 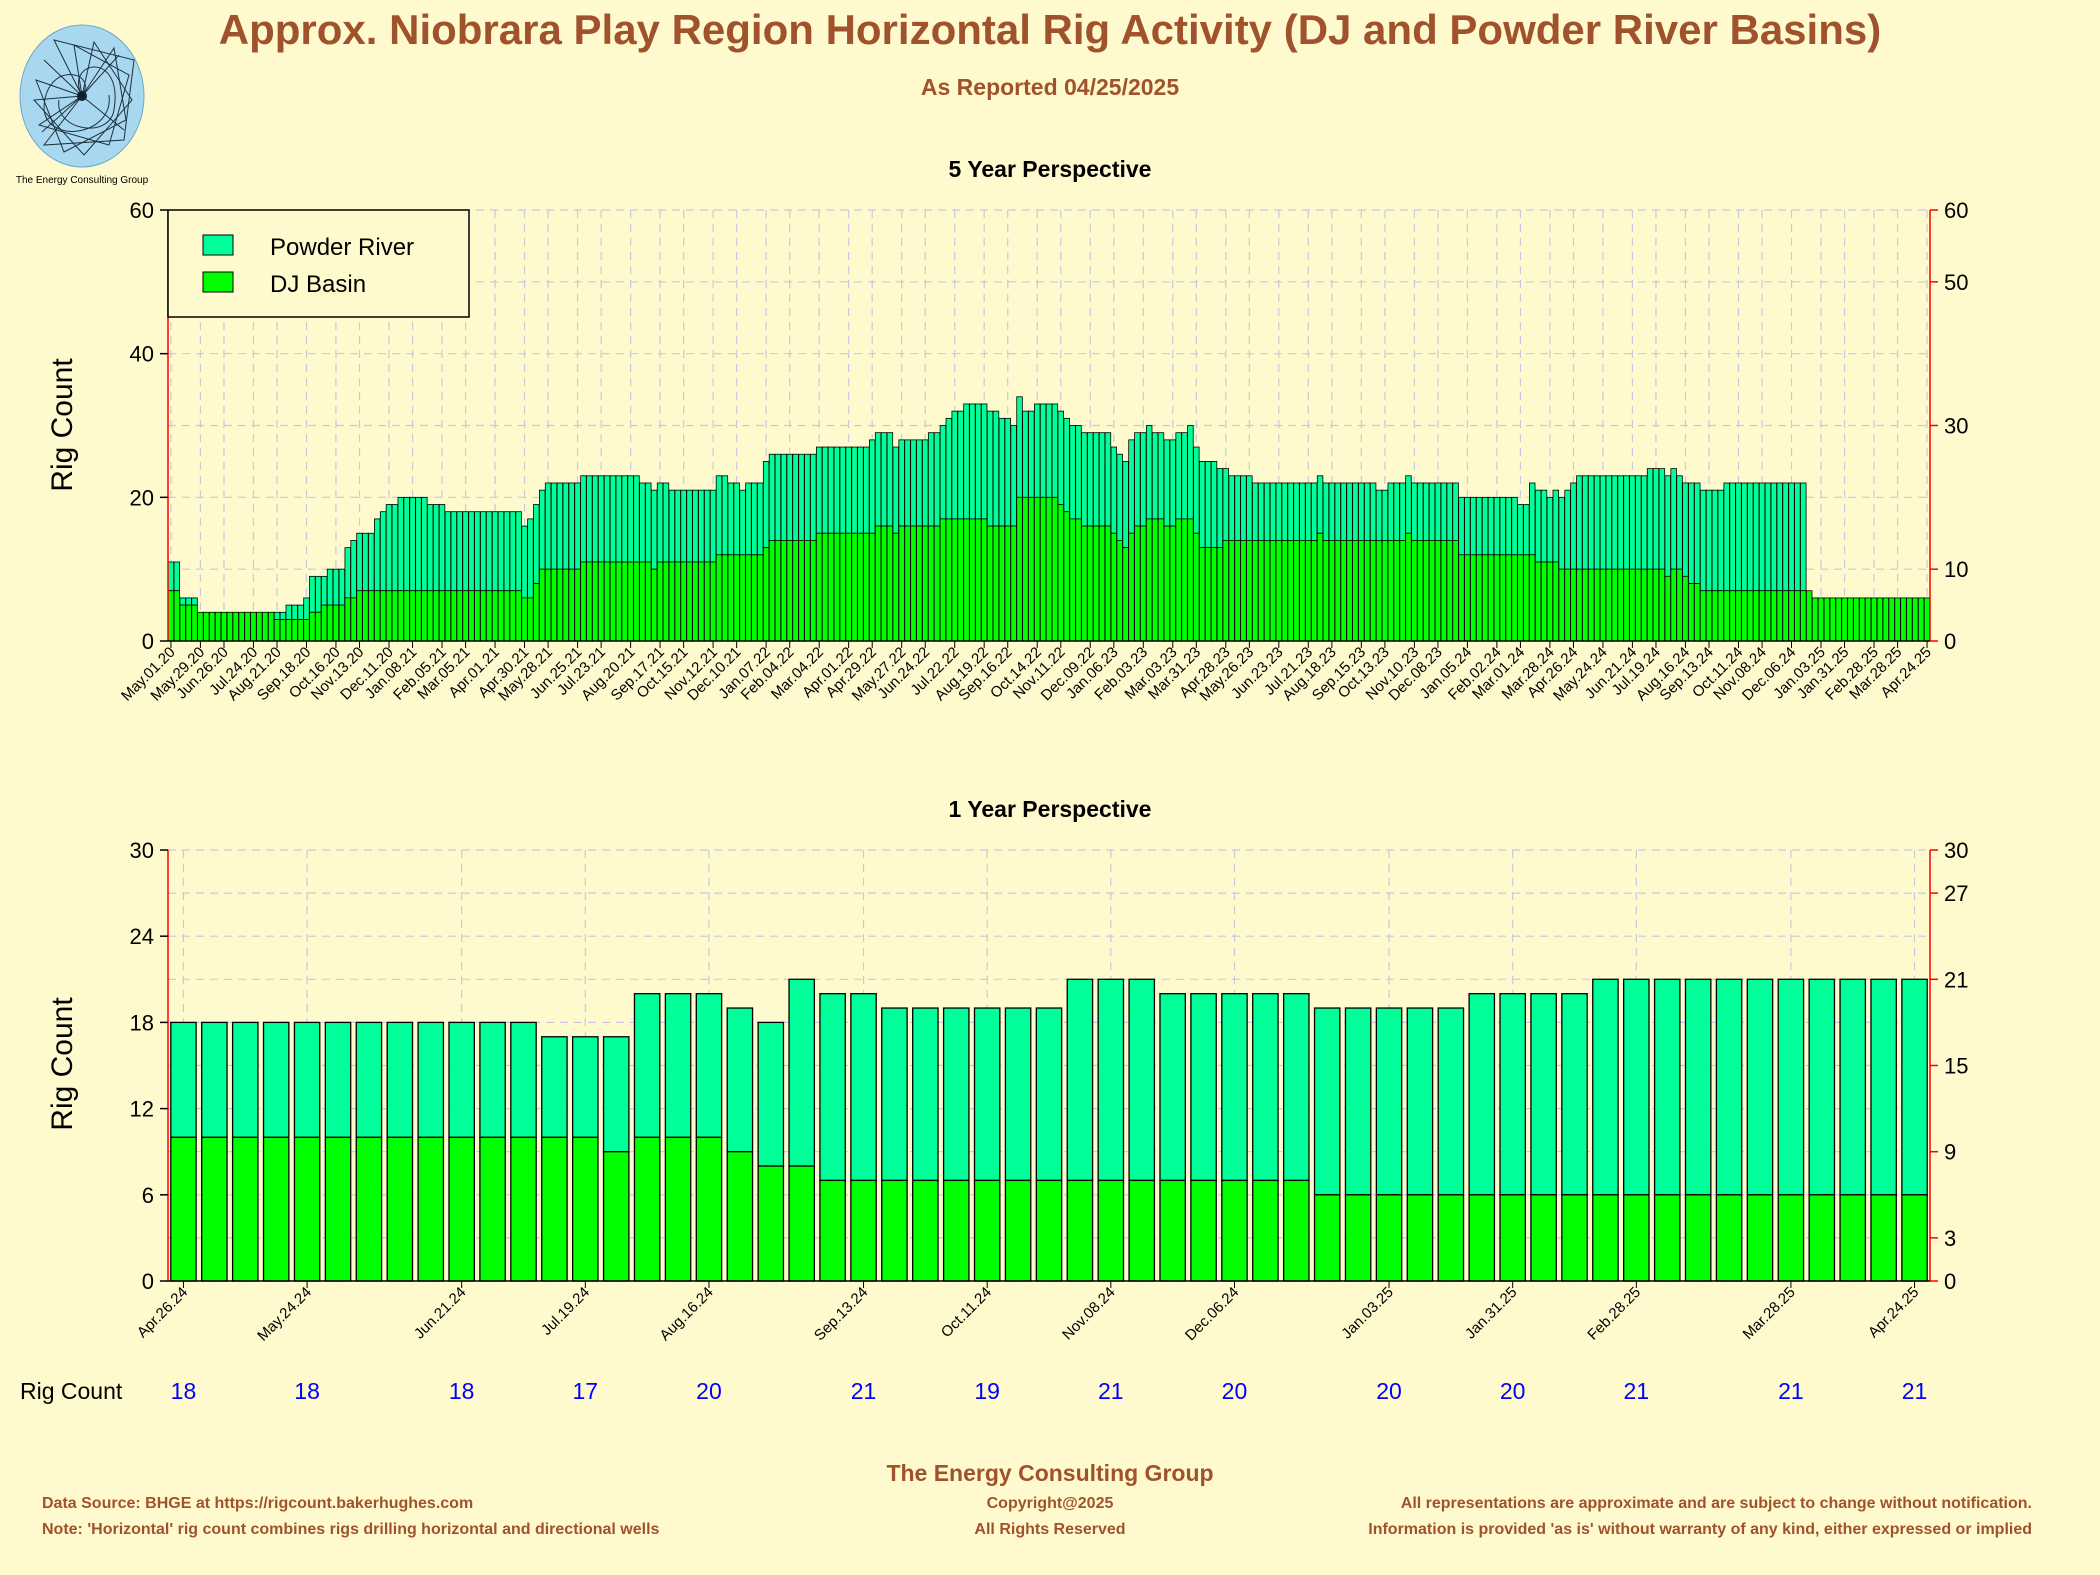 What do you see at coordinates (342, 247) in the screenshot?
I see `legend-label-powder-river: Powder River` at bounding box center [342, 247].